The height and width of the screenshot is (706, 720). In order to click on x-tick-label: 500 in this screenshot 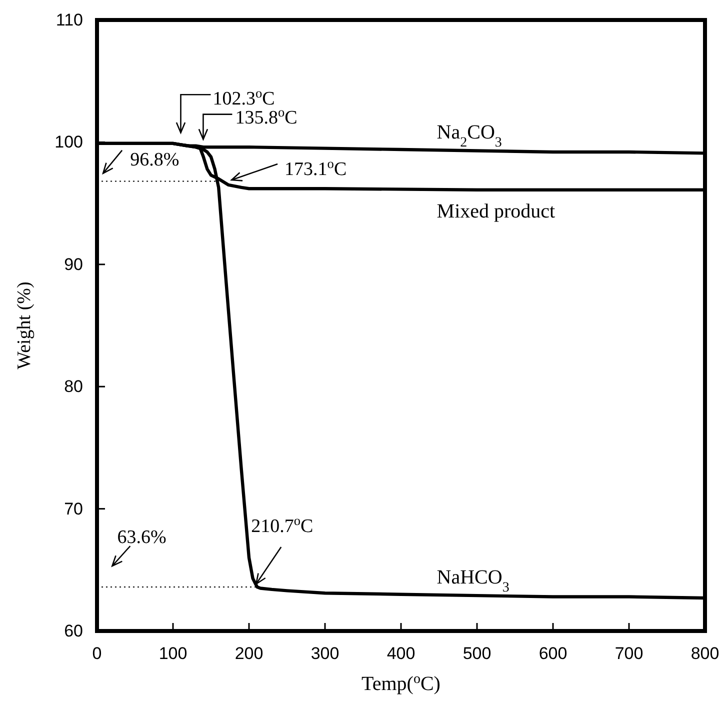, I will do `click(477, 654)`.